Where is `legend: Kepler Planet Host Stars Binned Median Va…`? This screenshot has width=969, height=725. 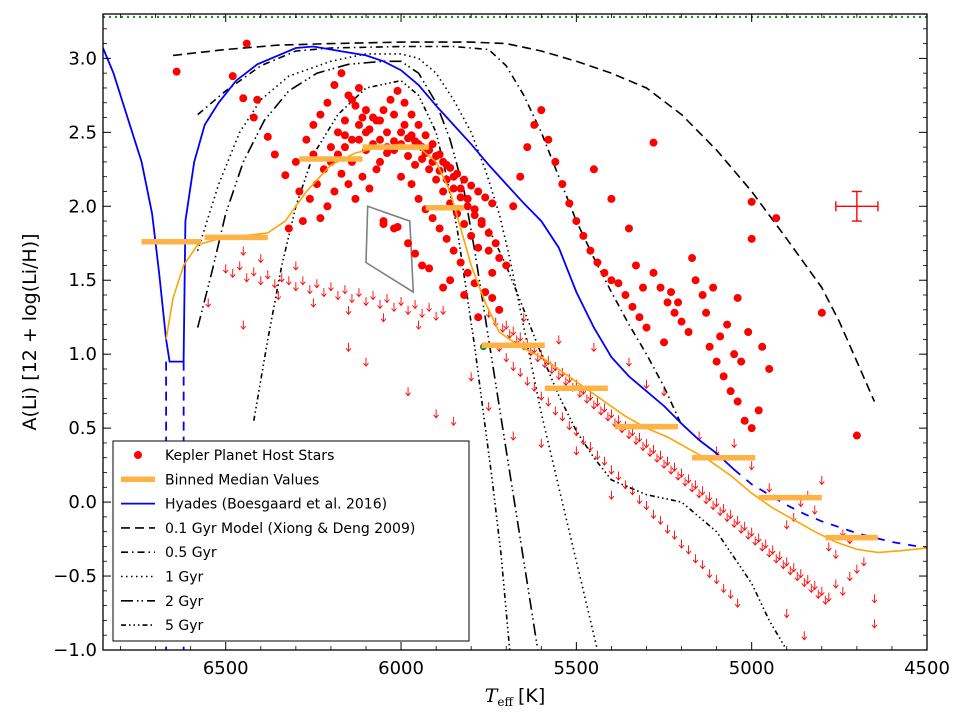
legend: Kepler Planet Host Stars Binned Median Va… is located at coordinates (291, 541).